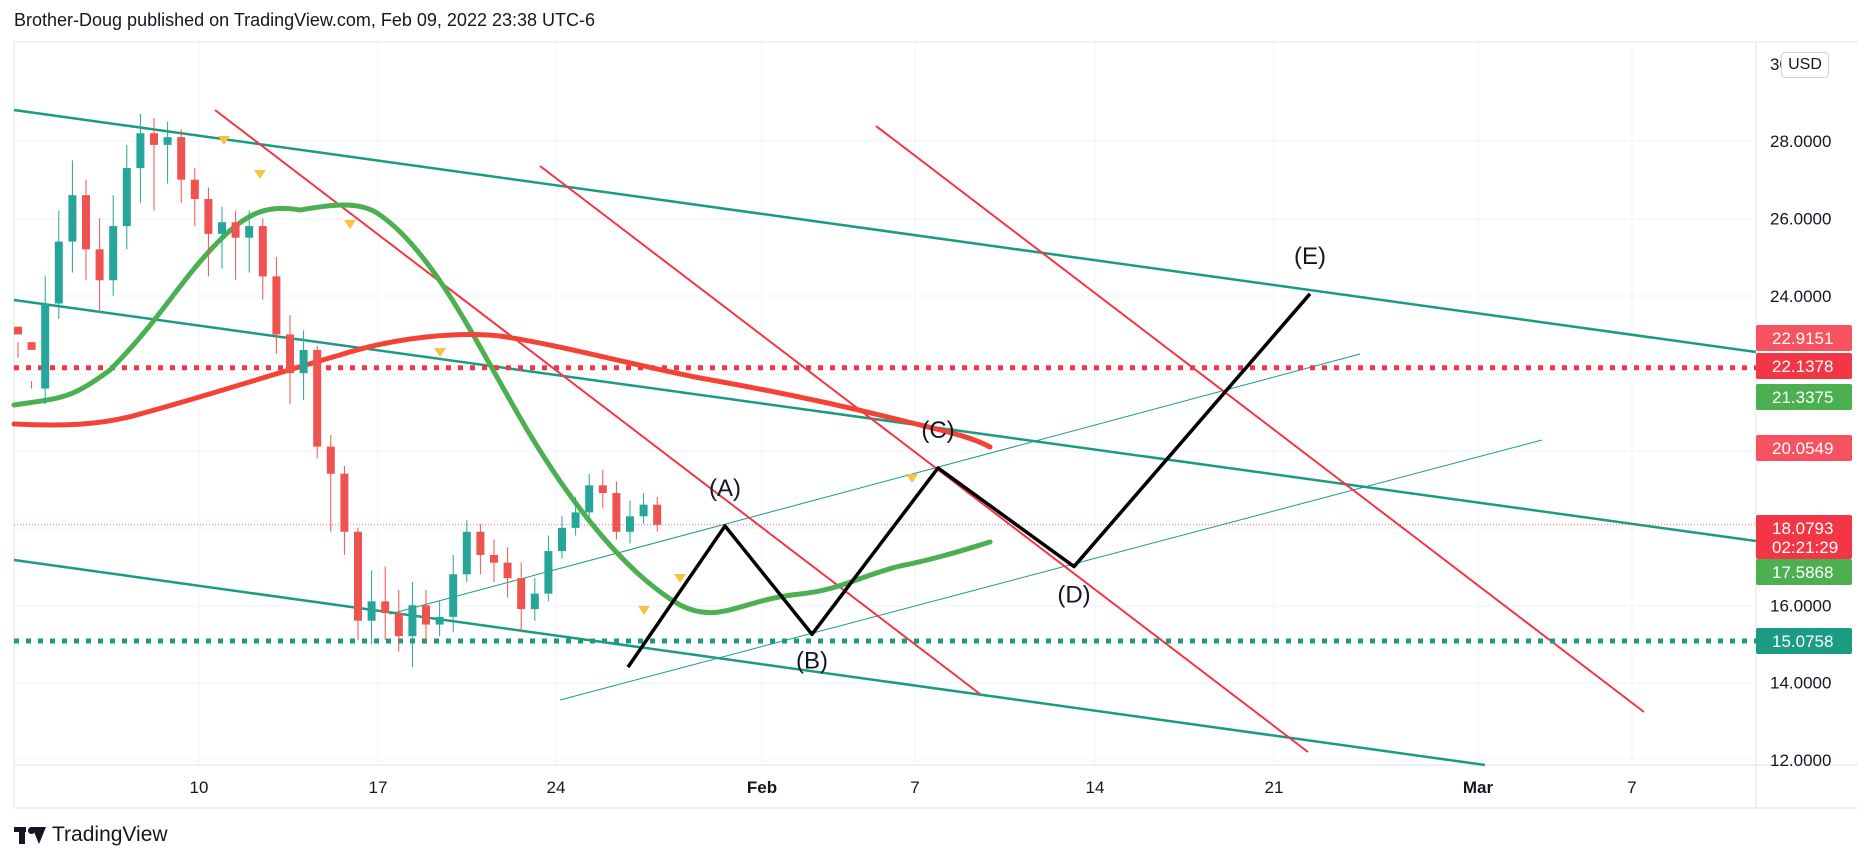 This screenshot has height=866, width=1872. I want to click on price-label-countdown: 02:21:29, so click(1805, 547).